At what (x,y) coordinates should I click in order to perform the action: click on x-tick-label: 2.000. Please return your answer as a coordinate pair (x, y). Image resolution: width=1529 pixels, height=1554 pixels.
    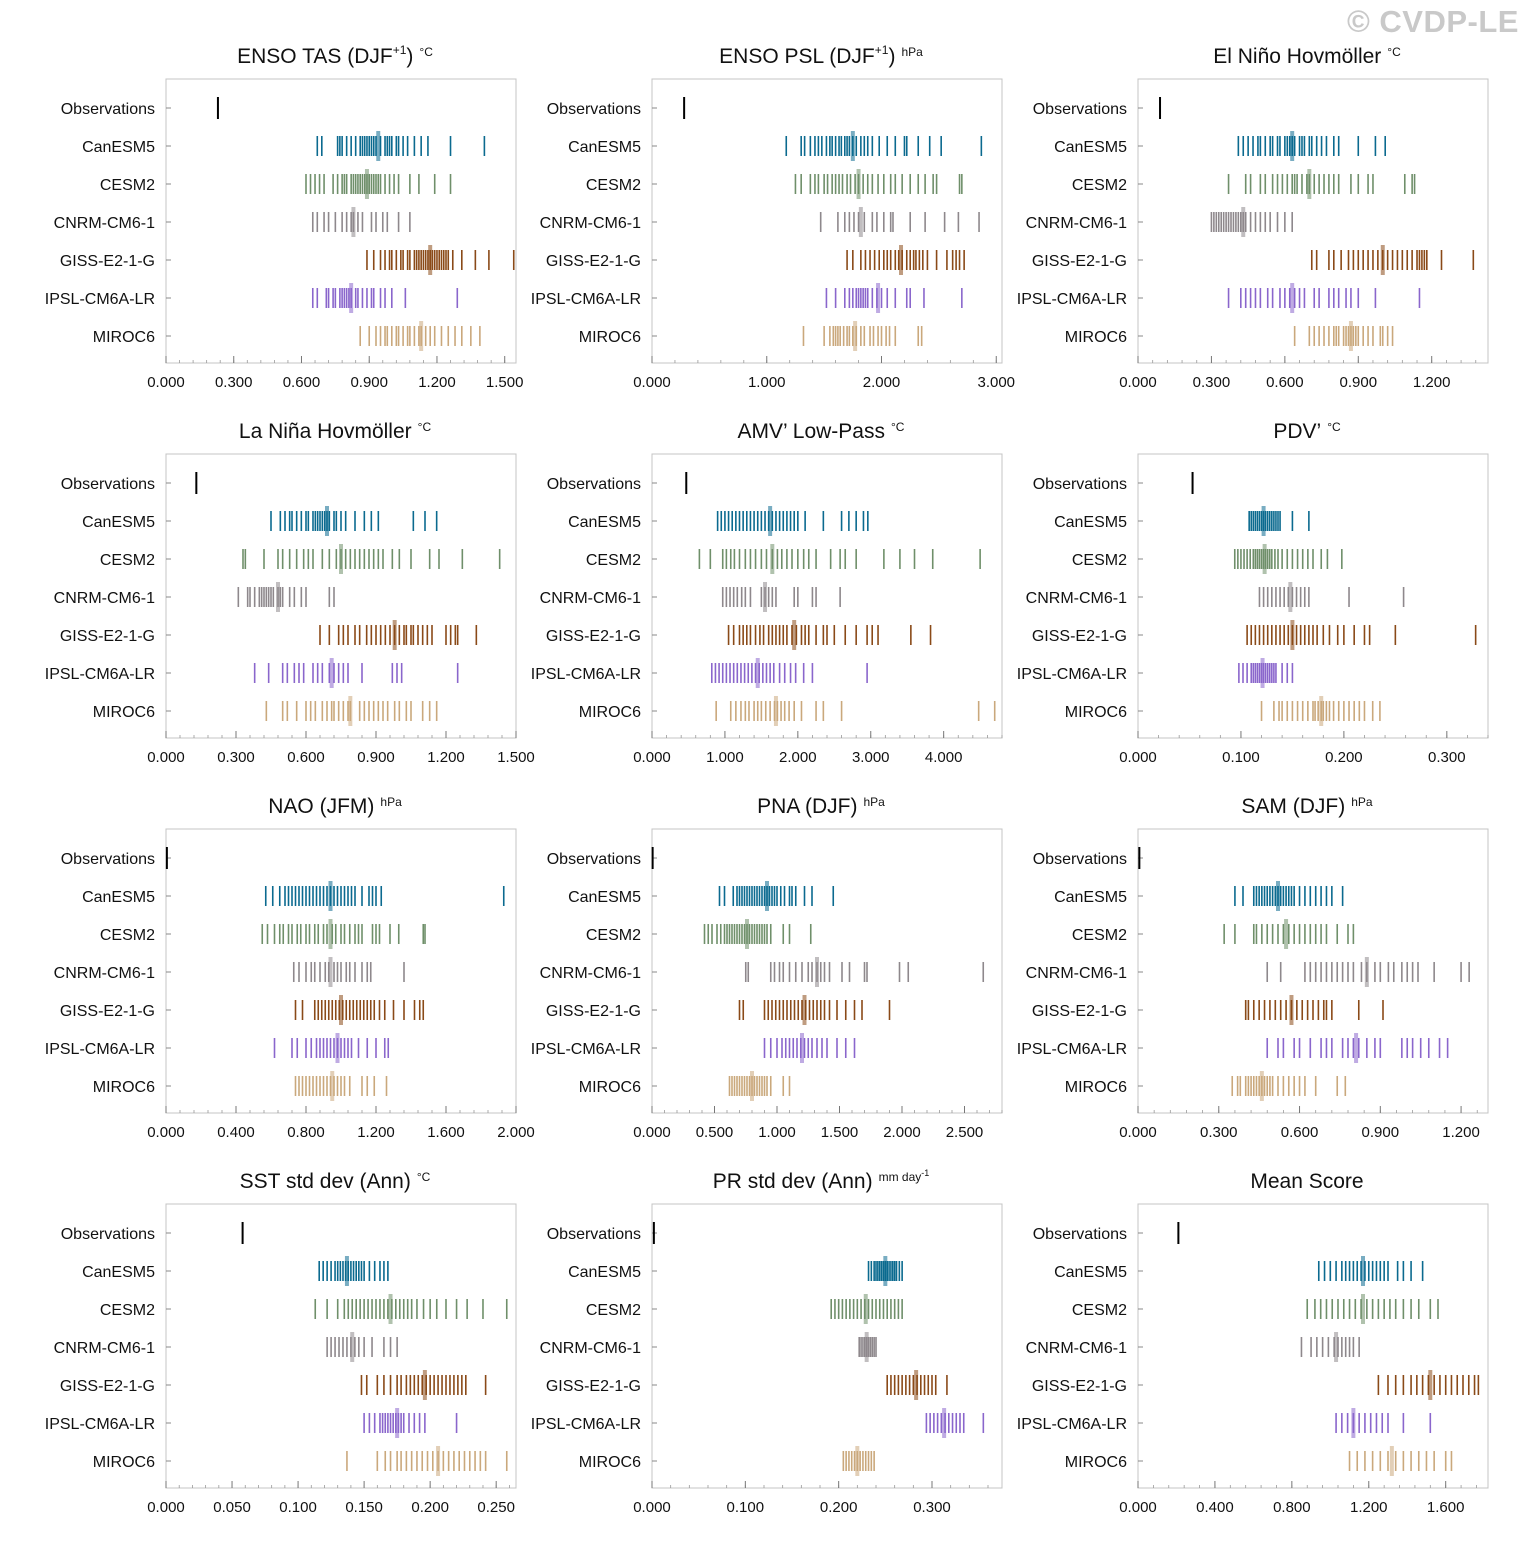
    Looking at the image, I should click on (516, 1132).